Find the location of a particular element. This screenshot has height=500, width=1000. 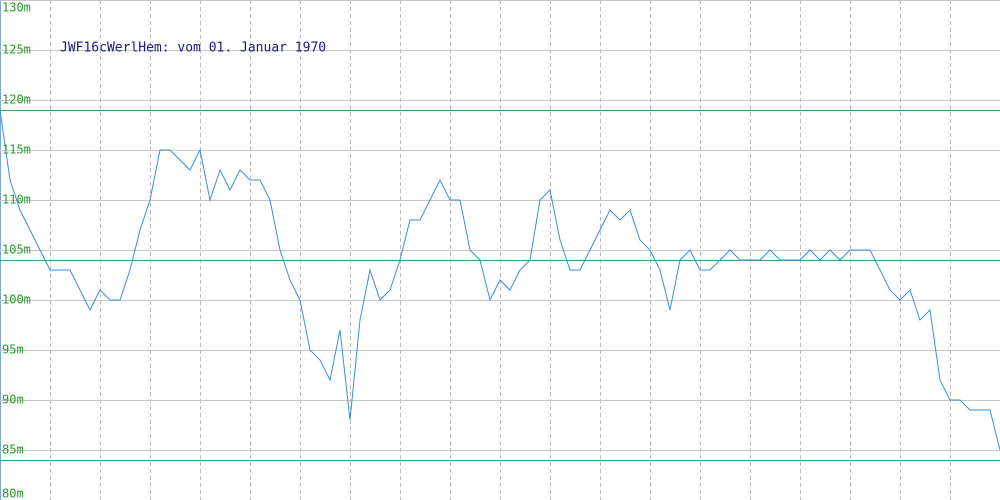

y-tick-label: 130m is located at coordinates (16, 8).